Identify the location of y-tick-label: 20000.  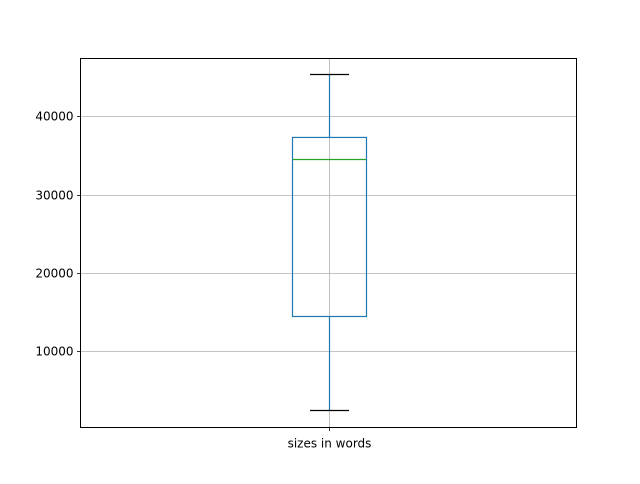
(54, 274).